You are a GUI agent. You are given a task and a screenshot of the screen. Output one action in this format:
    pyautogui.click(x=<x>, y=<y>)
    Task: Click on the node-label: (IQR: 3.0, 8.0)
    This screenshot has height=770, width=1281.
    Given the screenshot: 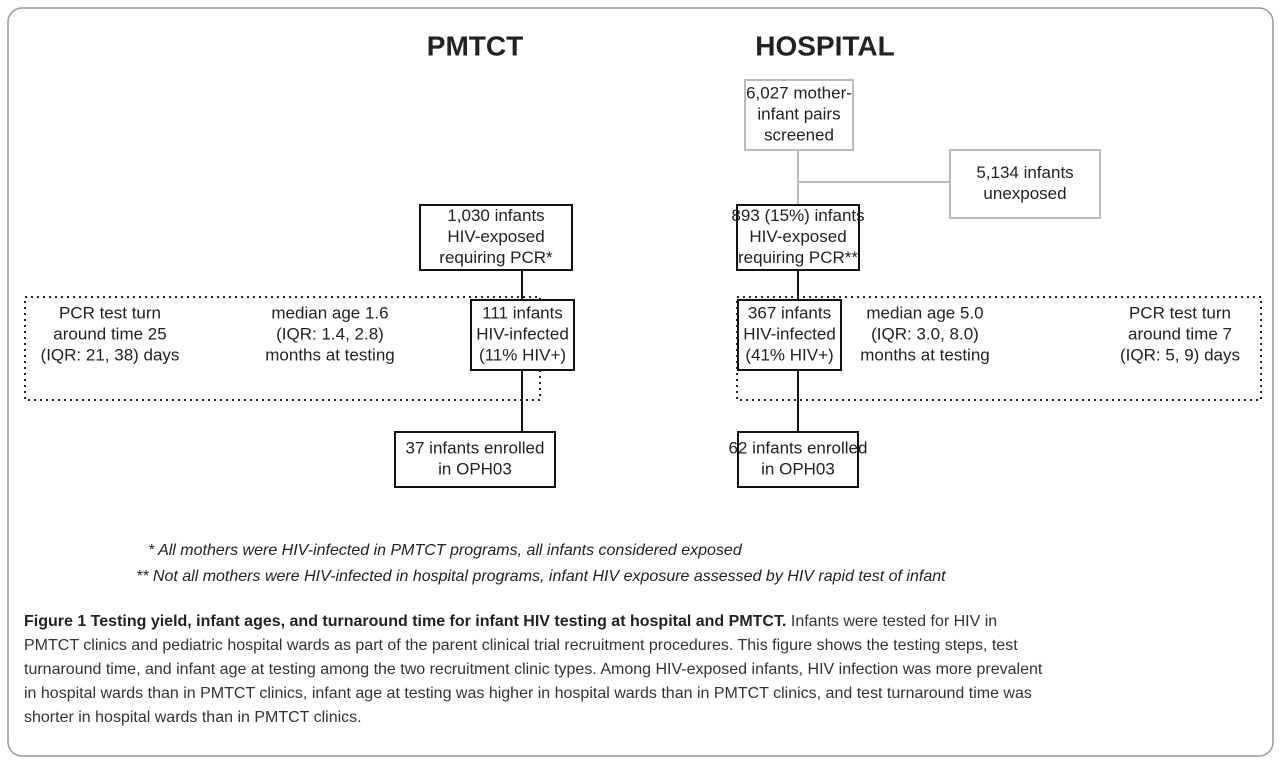 What is the action you would take?
    pyautogui.click(x=925, y=333)
    